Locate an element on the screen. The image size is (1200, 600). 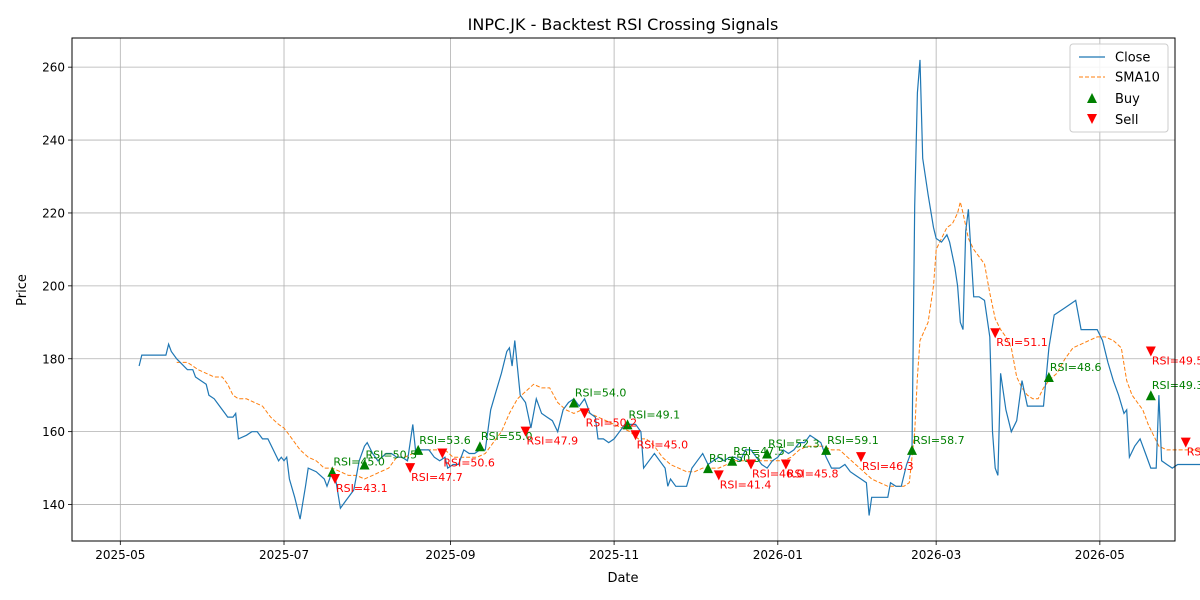
y-tick-label: 260 is located at coordinates (53, 68).